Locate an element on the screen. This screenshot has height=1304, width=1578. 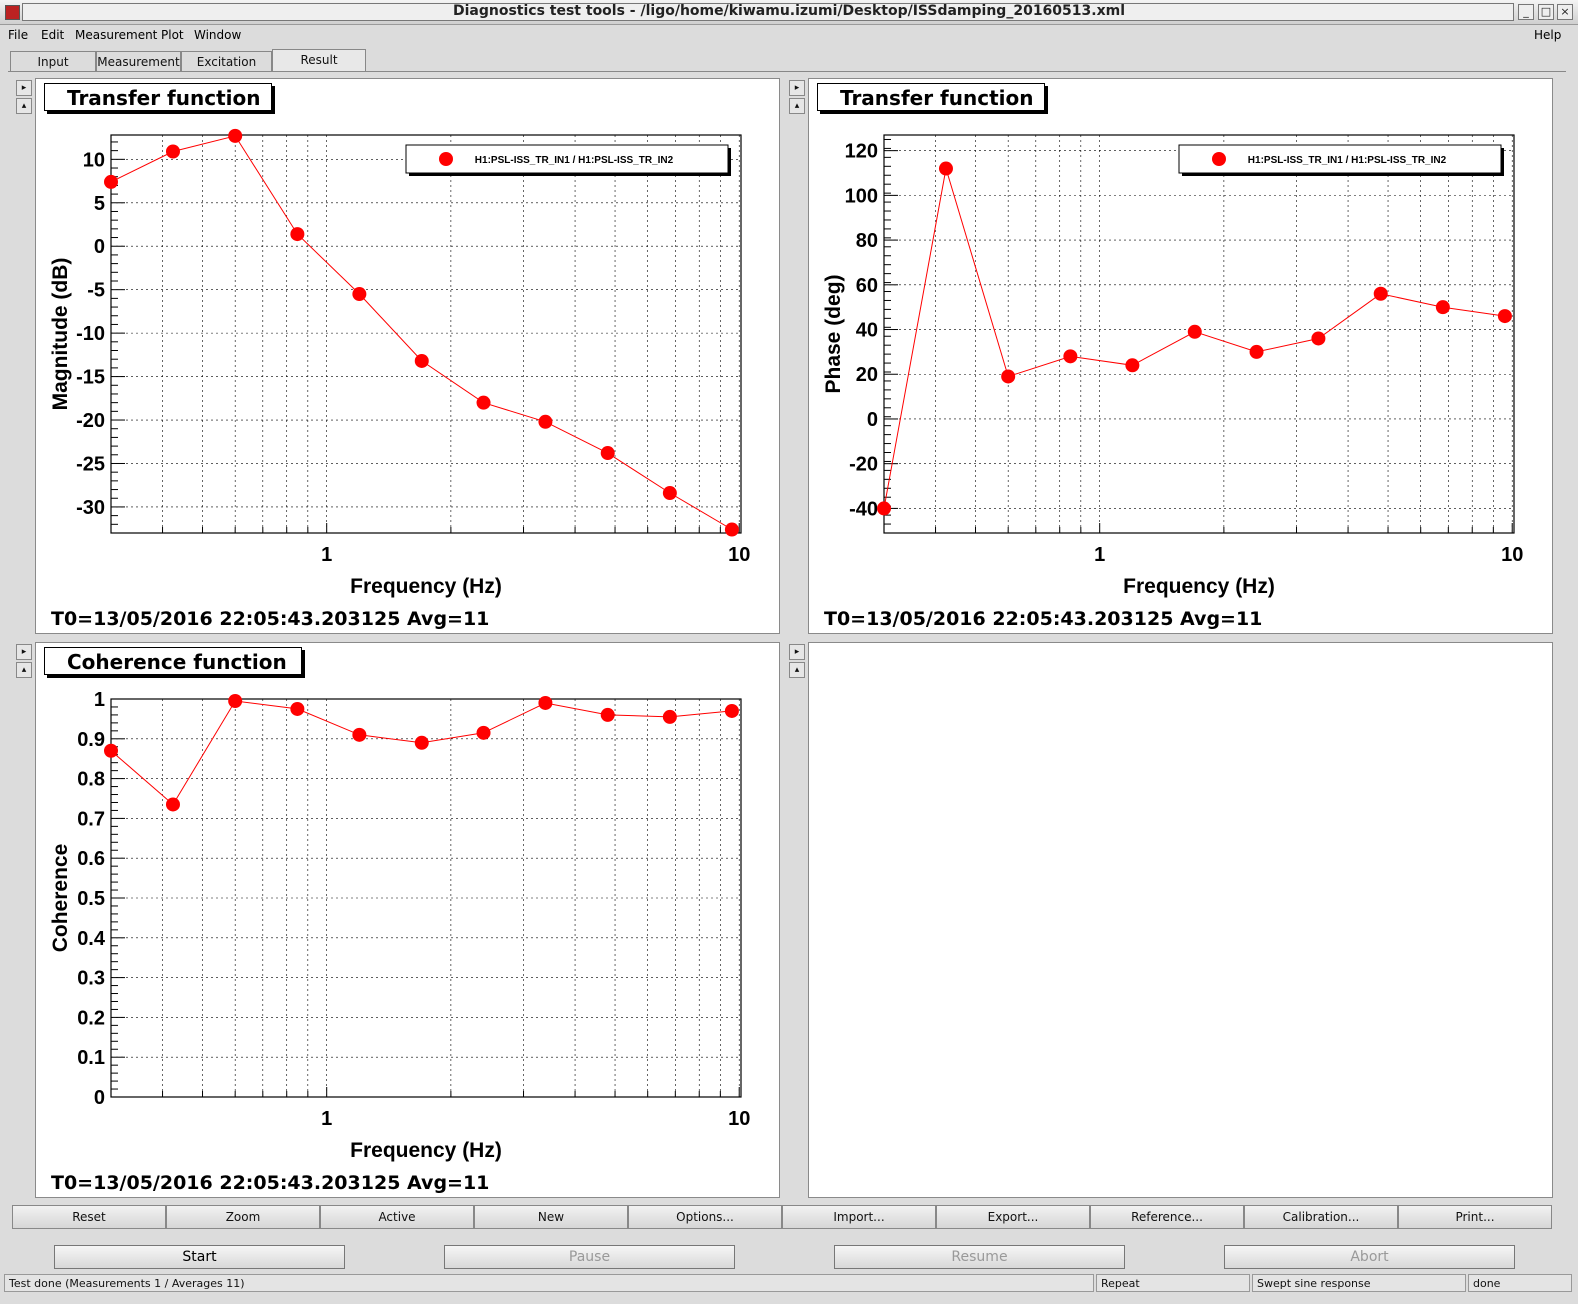
menu-measurement: Measurement is located at coordinates (116, 35).